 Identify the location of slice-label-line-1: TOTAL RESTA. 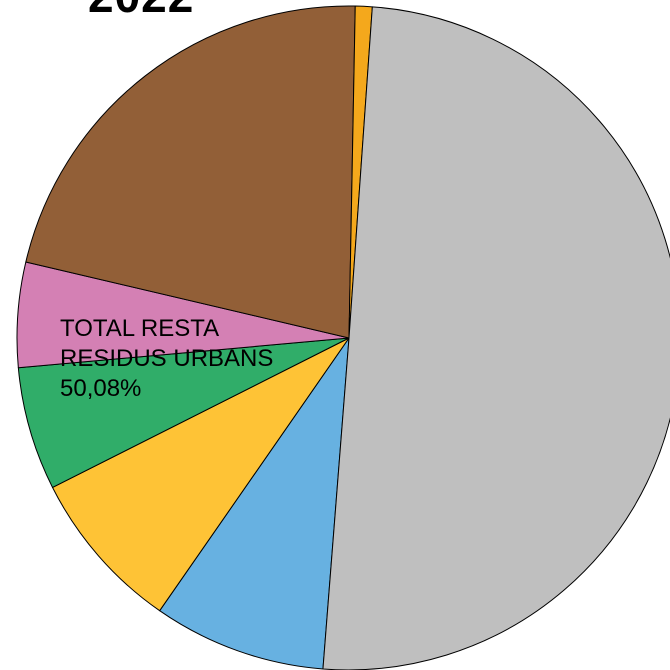
(140, 328).